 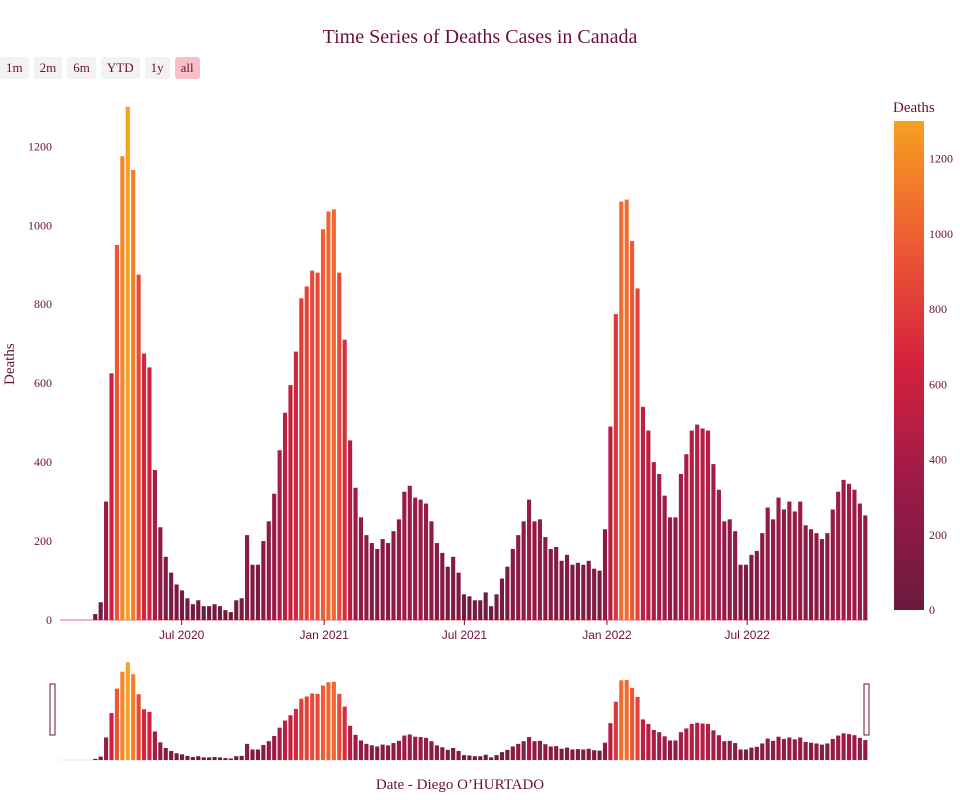 I want to click on range-button-1y: 1y, so click(x=157, y=68).